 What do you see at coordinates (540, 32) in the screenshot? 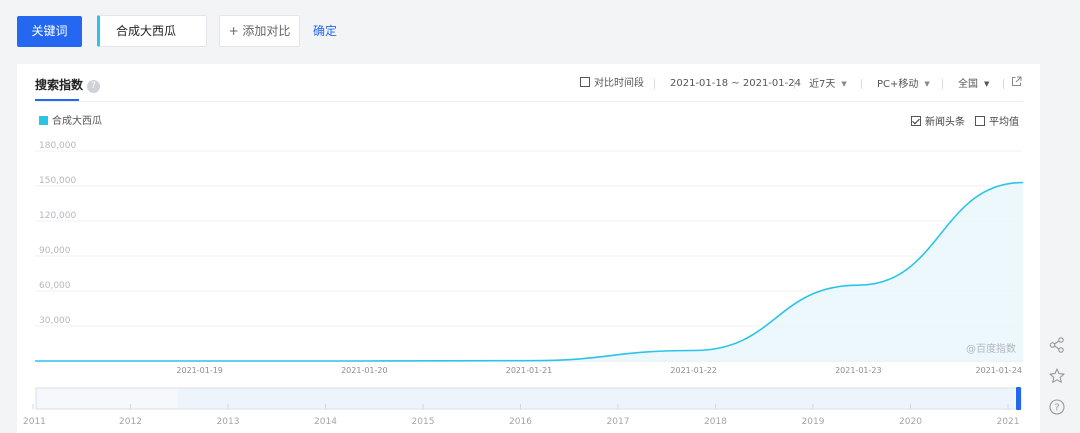
I see `query-toolbar: 关键词 合成大西瓜 + 添加对比 确定` at bounding box center [540, 32].